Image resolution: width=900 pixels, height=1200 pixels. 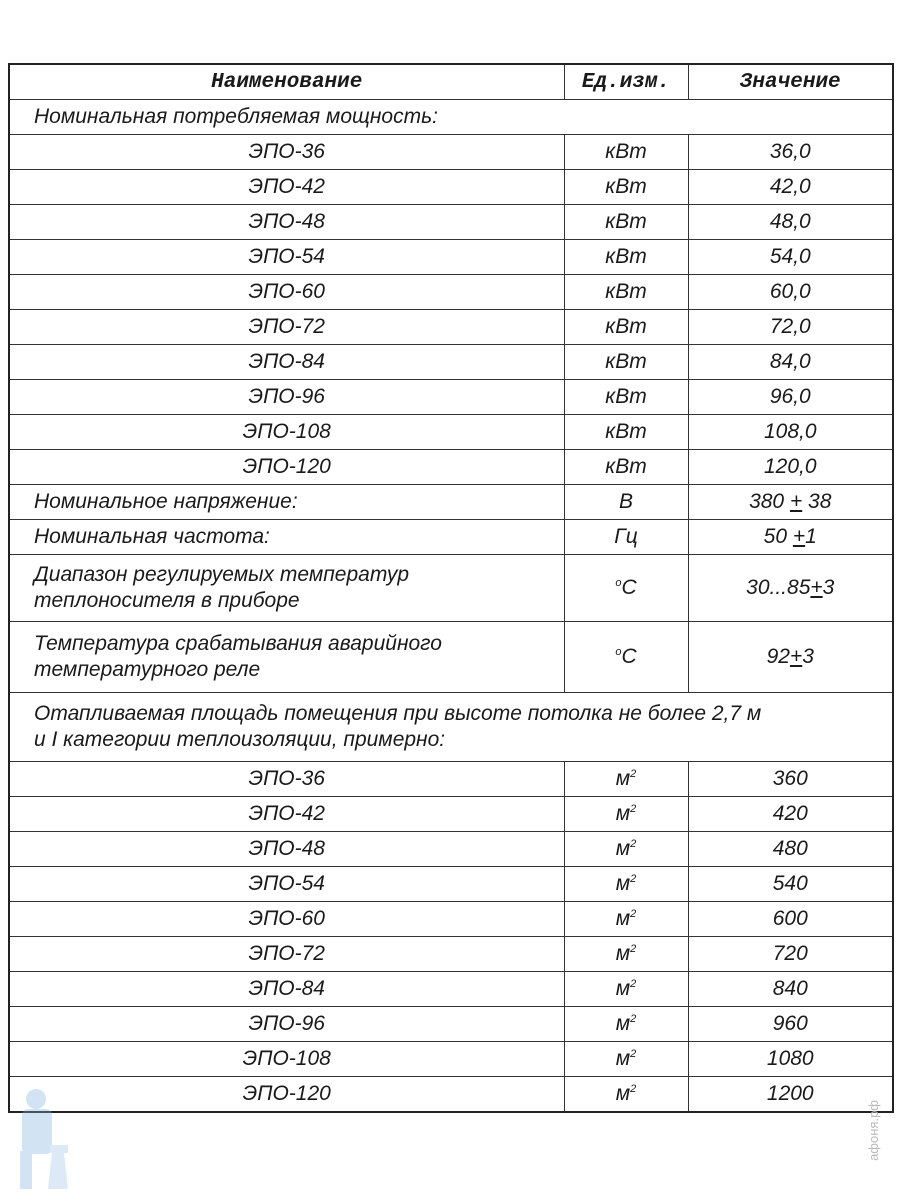 I want to click on value: 1080, so click(x=790, y=1059).